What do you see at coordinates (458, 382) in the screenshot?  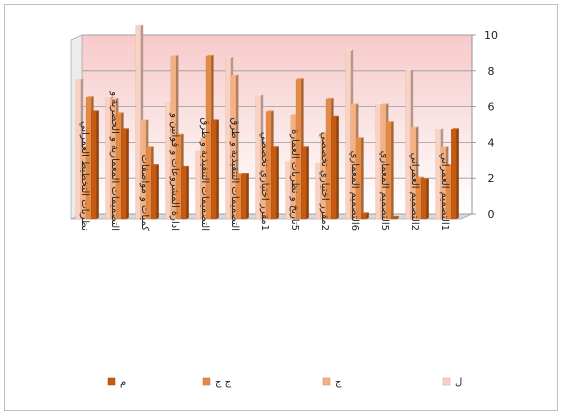 I see `legend-label: ل` at bounding box center [458, 382].